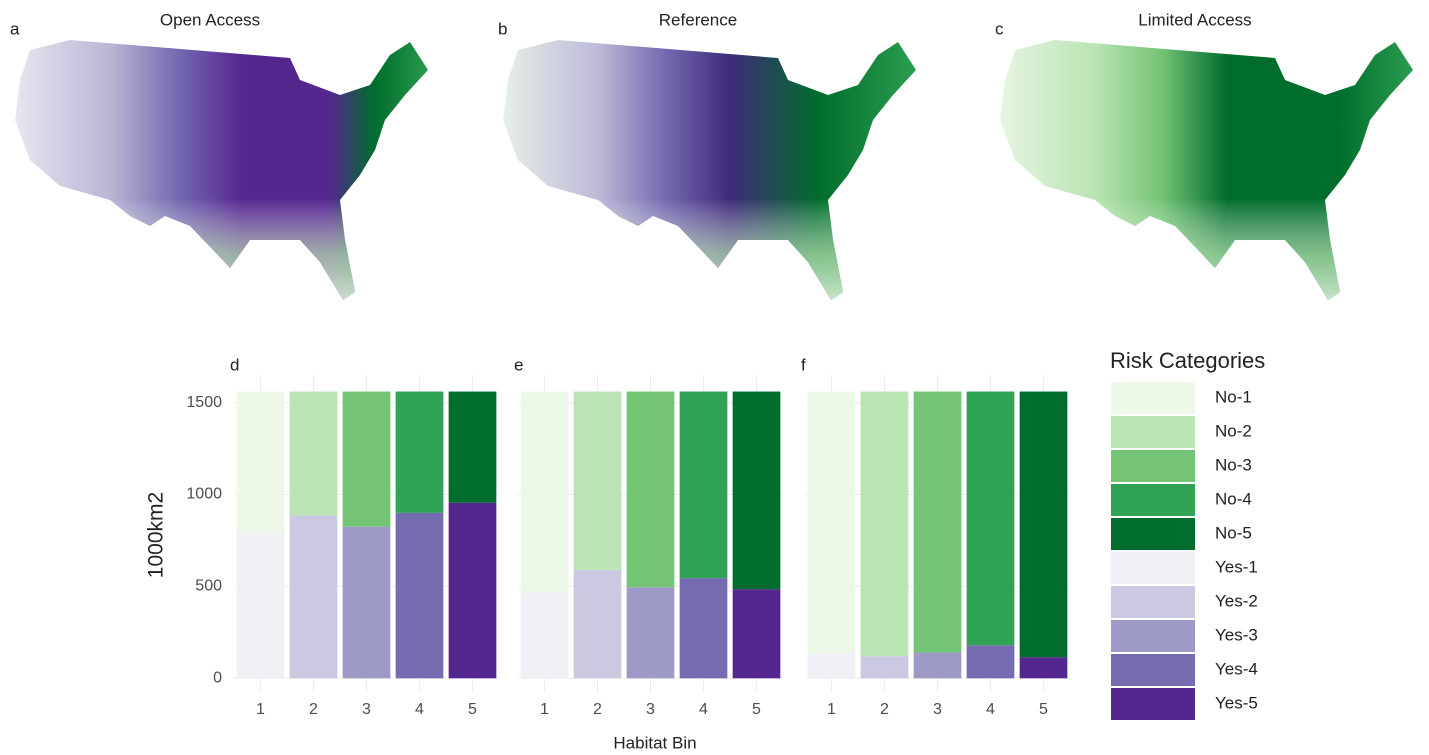 The height and width of the screenshot is (755, 1429). Describe the element at coordinates (1236, 668) in the screenshot. I see `legend-label: Yes-4` at that location.